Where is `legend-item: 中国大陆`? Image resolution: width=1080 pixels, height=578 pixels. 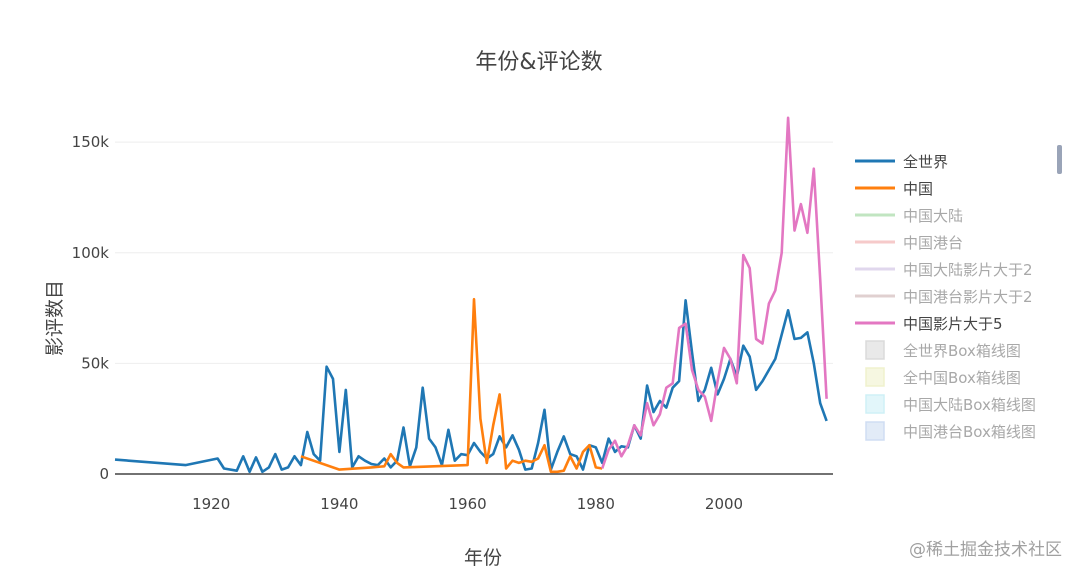
legend-item: 中国大陆 is located at coordinates (909, 216).